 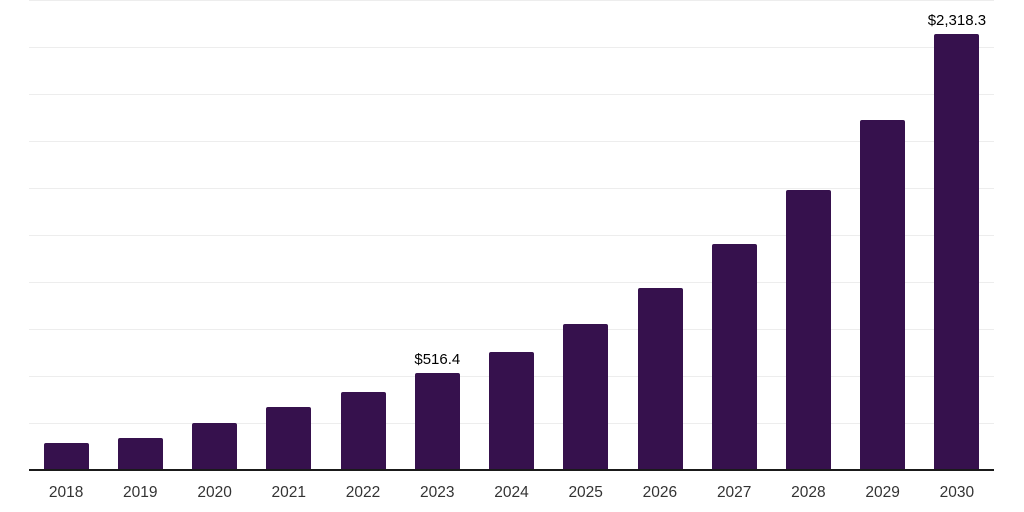 I want to click on x-axis-label-2019: 2019, so click(x=140, y=492).